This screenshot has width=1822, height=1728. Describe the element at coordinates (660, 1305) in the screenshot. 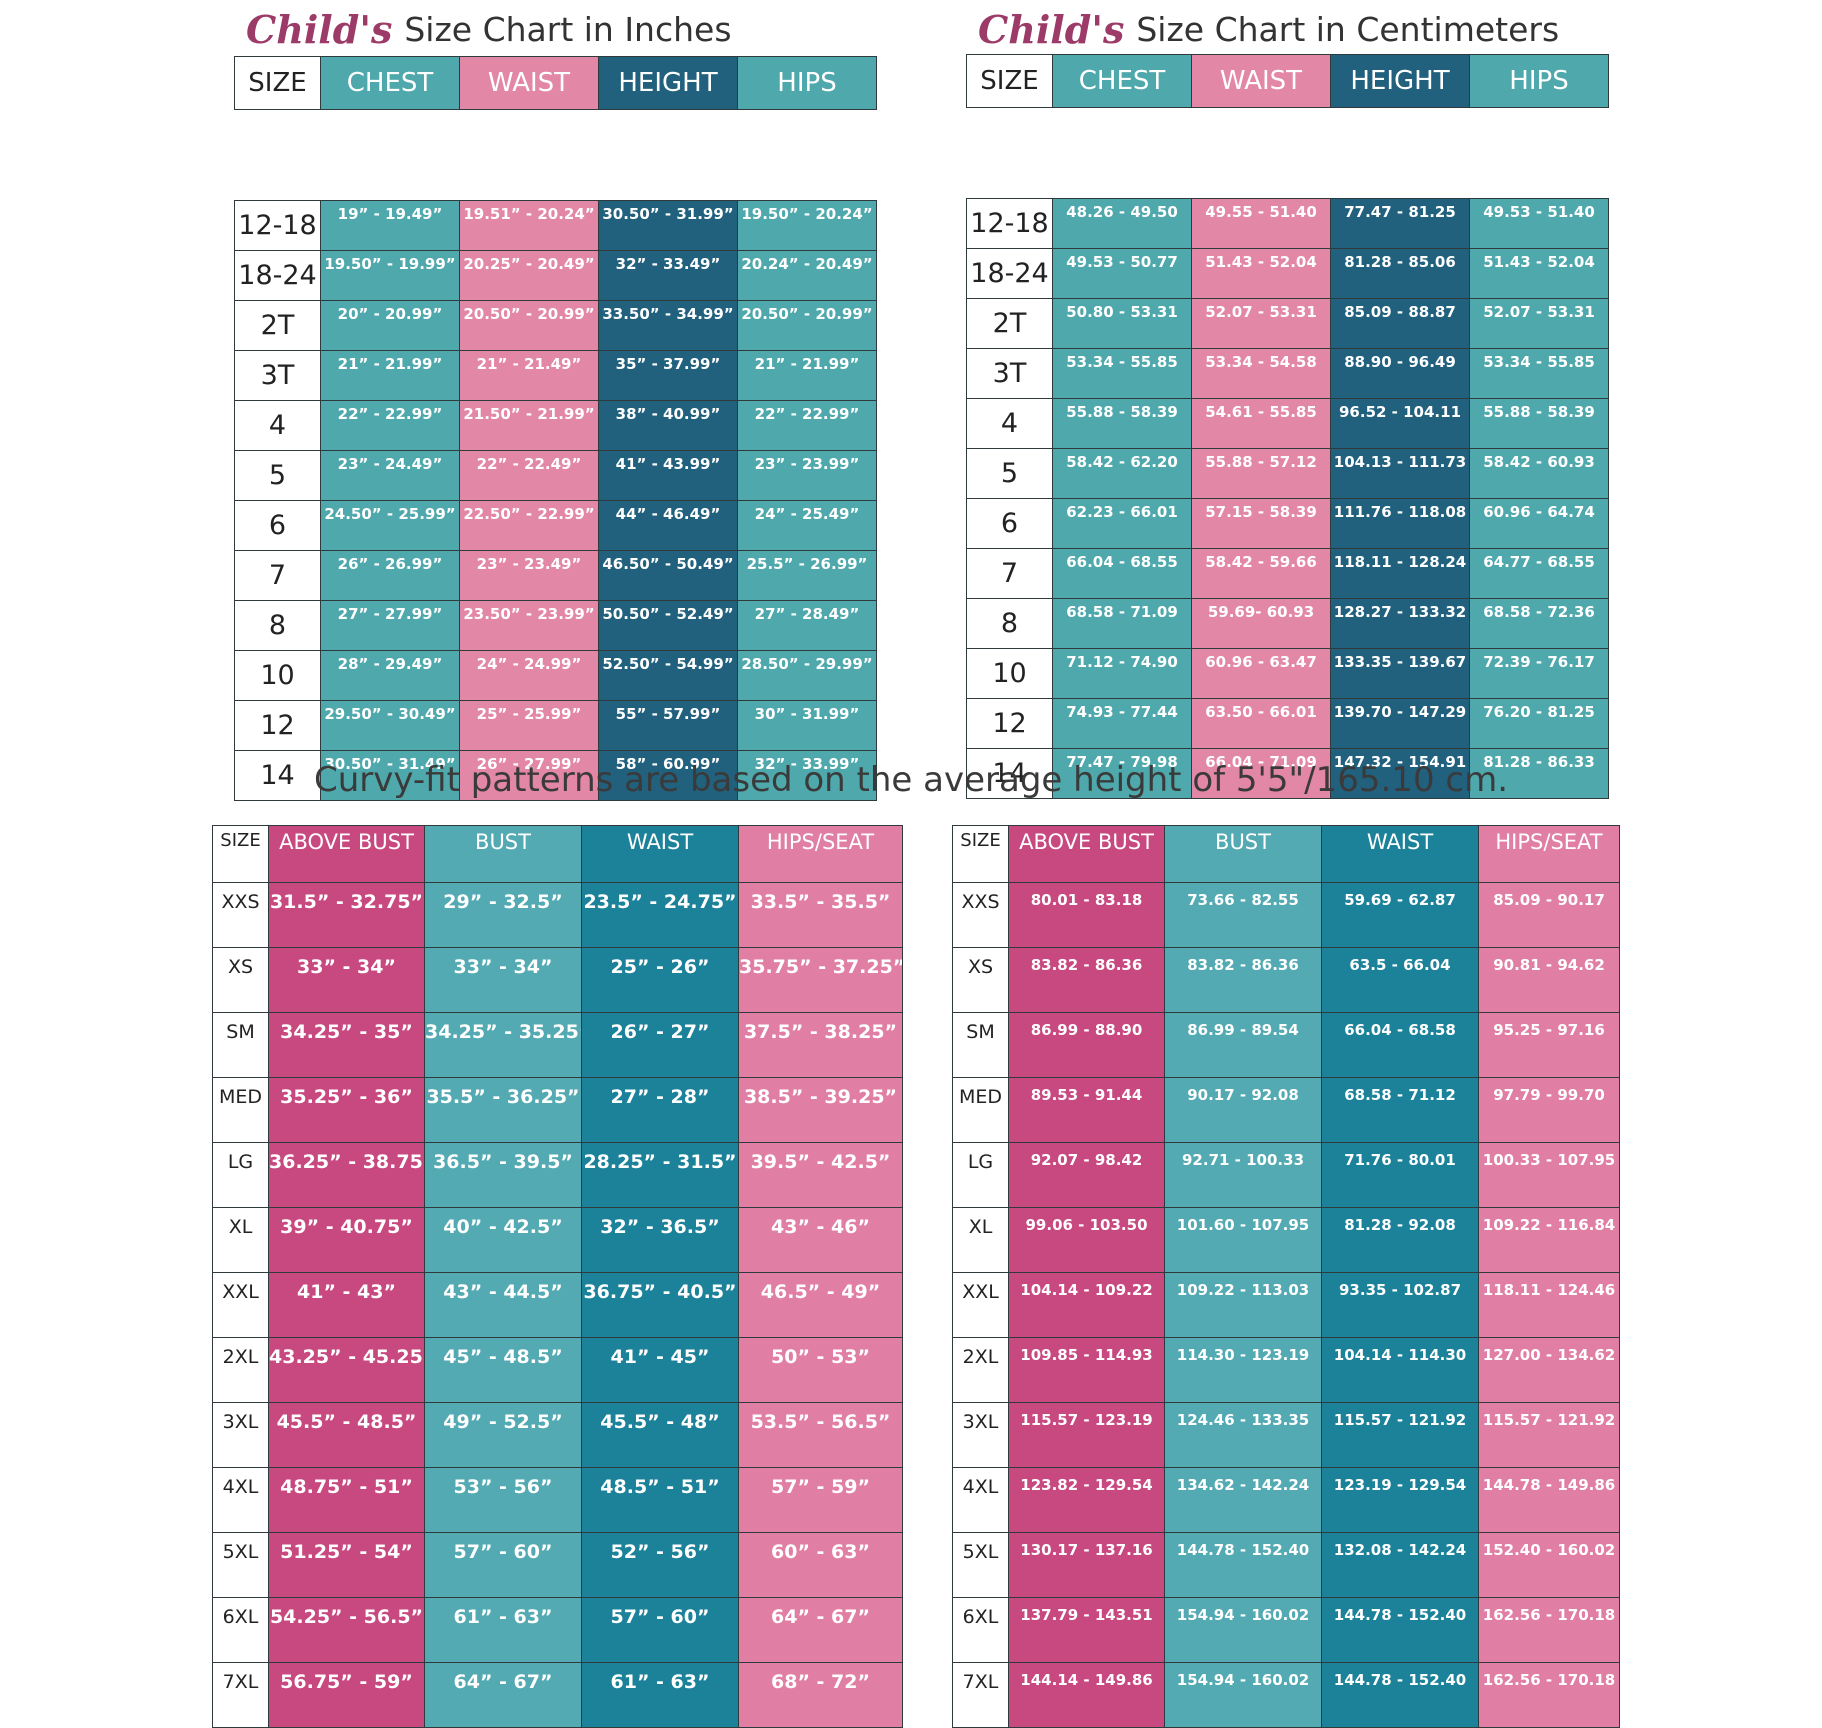

I see `measurement-cell: 36.75” - 40.5”` at that location.